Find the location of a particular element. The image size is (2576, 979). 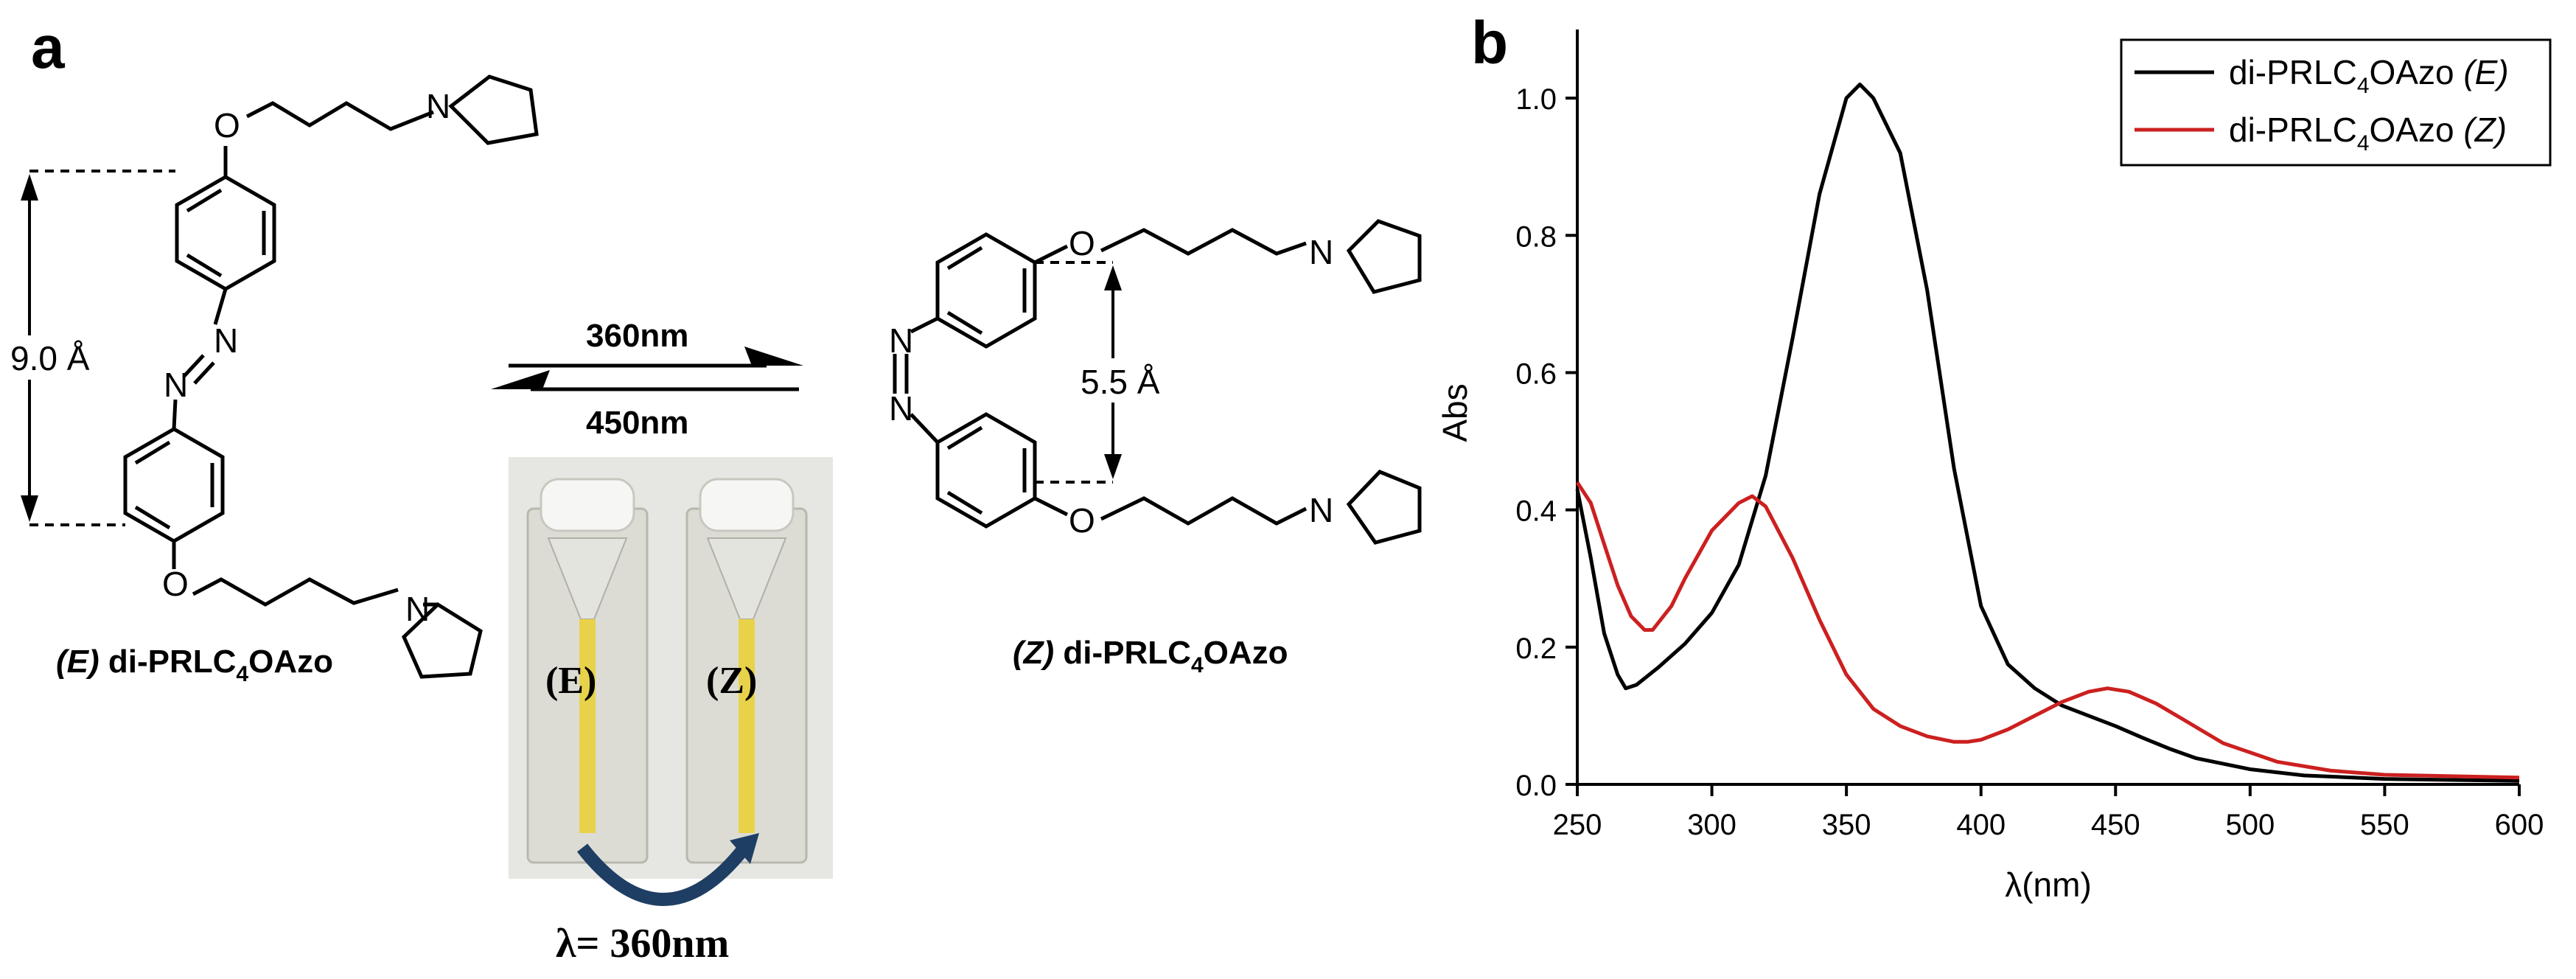

y-tick-label-5: 1.0 is located at coordinates (1536, 99).